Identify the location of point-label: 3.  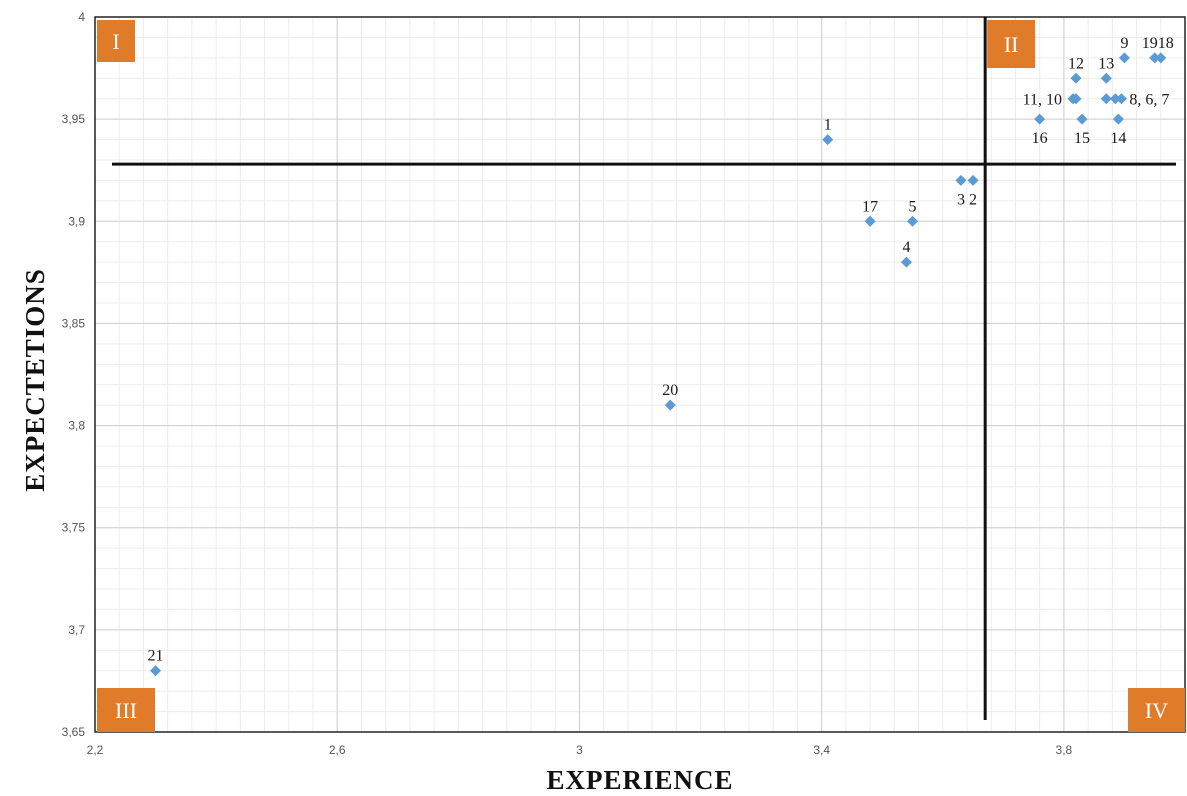
(961, 199).